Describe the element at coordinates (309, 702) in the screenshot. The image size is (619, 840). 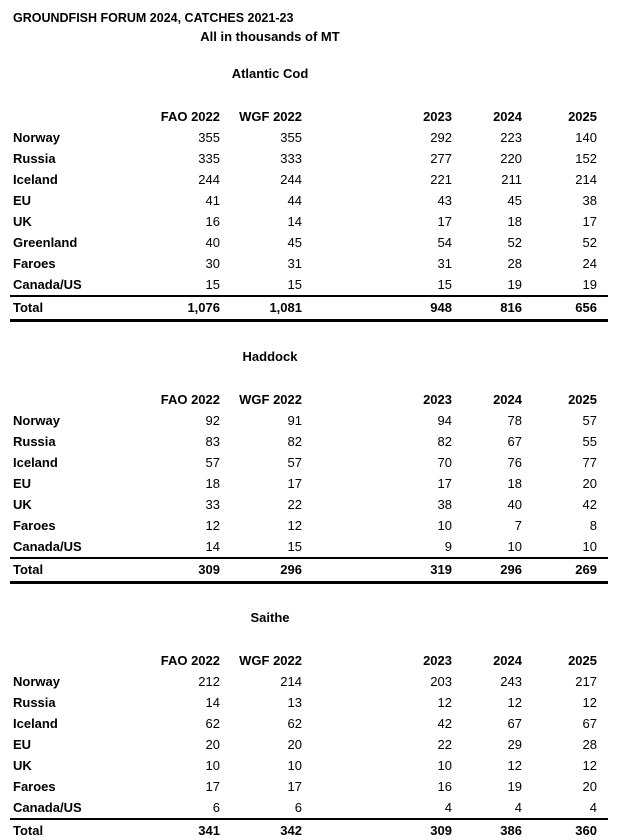
I see `table-row: Russia 14 13 12 12 12` at that location.